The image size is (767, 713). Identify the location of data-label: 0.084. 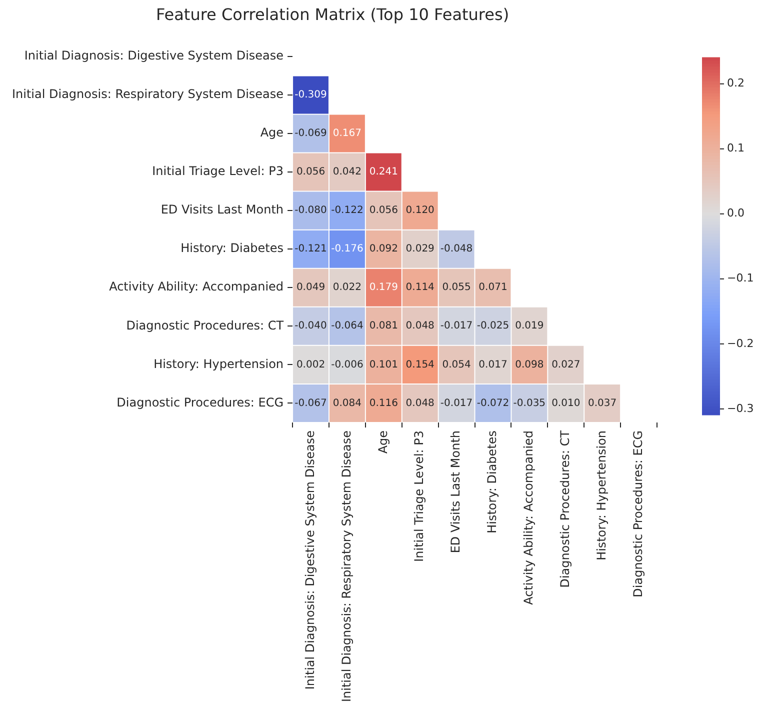
(347, 403).